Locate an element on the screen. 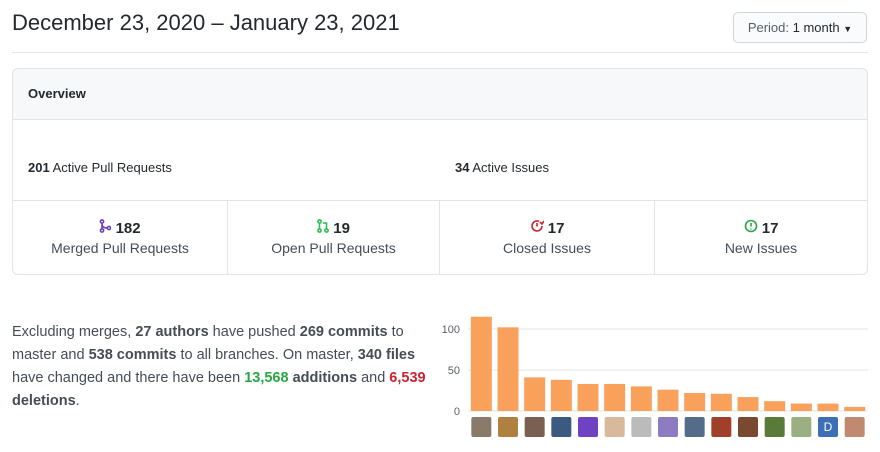 Image resolution: width=880 pixels, height=452 pixels. issue-bar is located at coordinates (654, 147).